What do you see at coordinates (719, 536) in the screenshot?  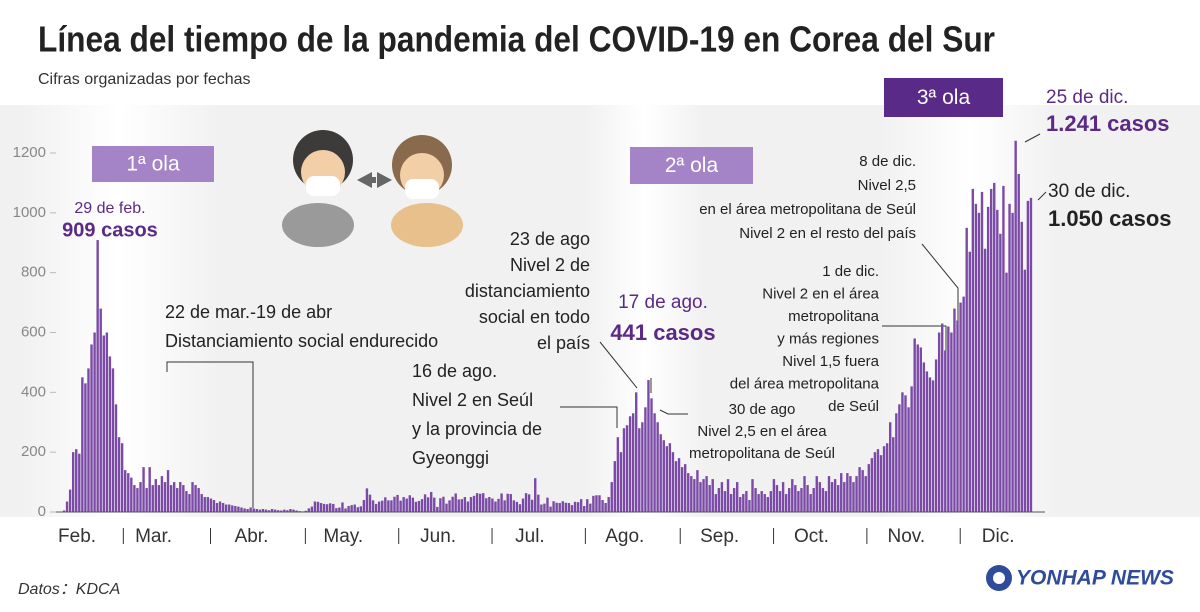 I see `x-tick-label: Sep.` at bounding box center [719, 536].